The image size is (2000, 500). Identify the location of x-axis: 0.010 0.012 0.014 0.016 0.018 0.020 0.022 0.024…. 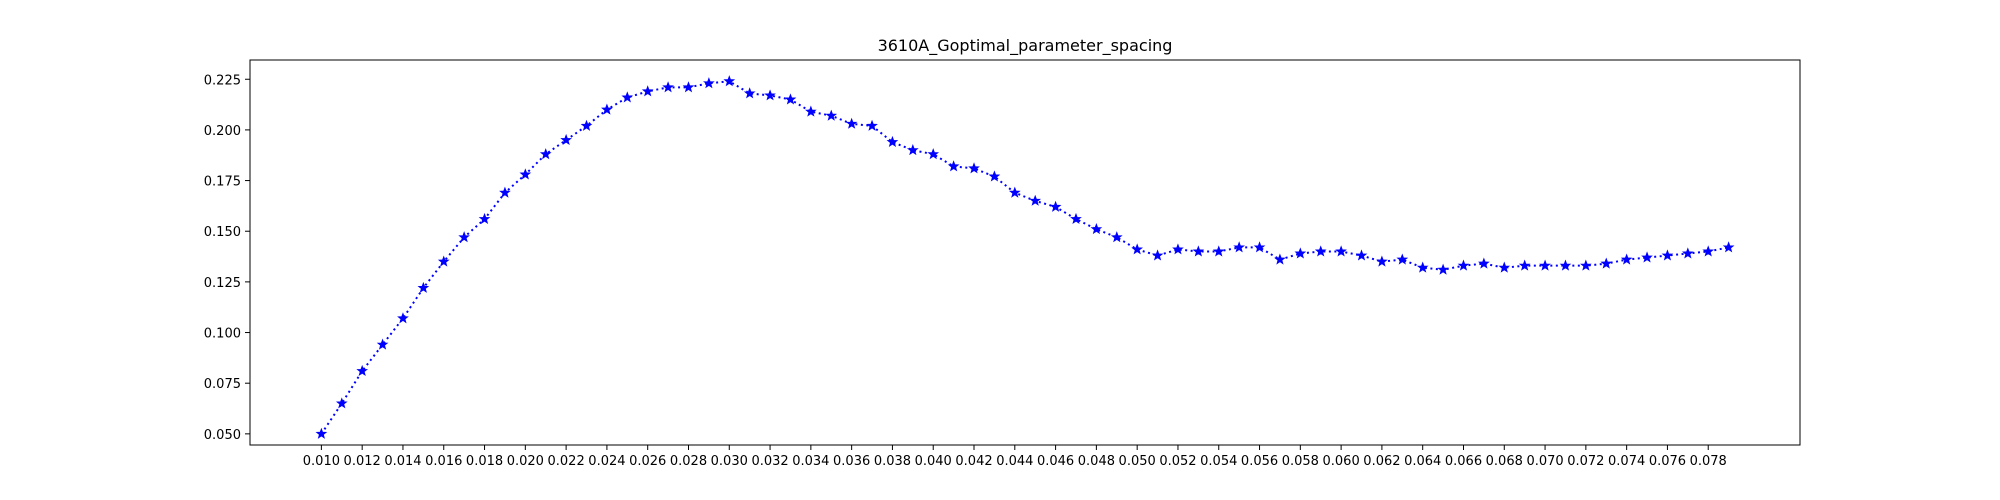
(1015, 457).